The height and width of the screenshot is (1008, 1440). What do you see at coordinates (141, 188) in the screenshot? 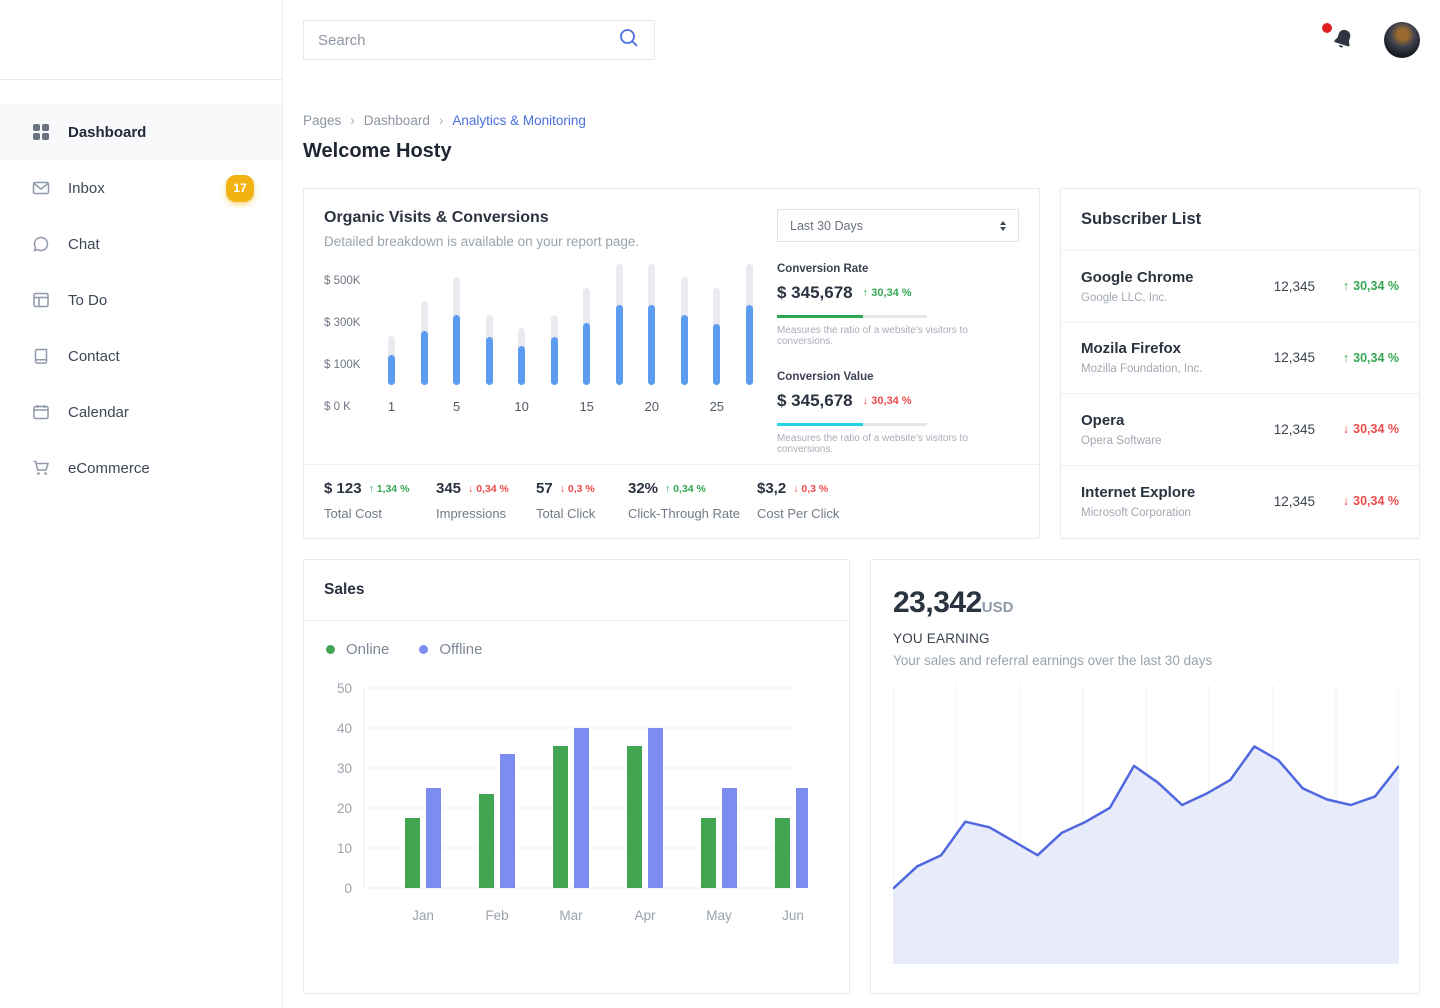
I see `sidebar-item-inbox: Inbox 17` at bounding box center [141, 188].